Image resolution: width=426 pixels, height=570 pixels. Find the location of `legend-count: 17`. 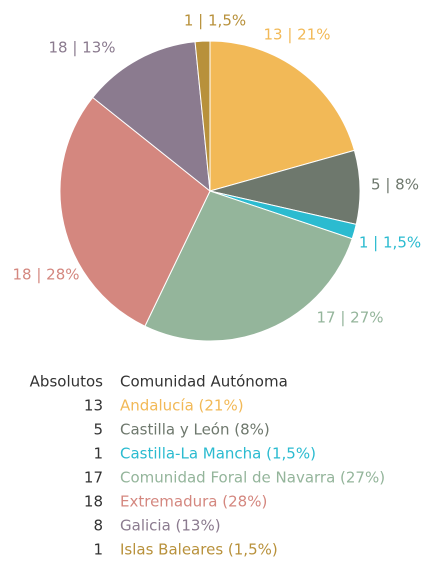

legend-count: 17 is located at coordinates (93, 478).